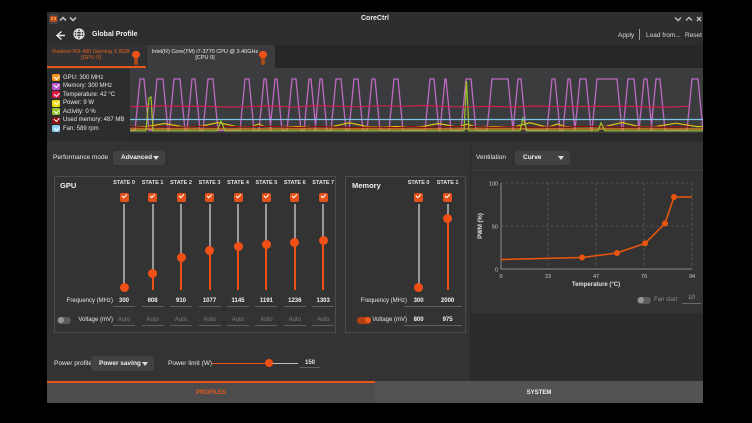  I want to click on svg-text: 47, so click(596, 277).